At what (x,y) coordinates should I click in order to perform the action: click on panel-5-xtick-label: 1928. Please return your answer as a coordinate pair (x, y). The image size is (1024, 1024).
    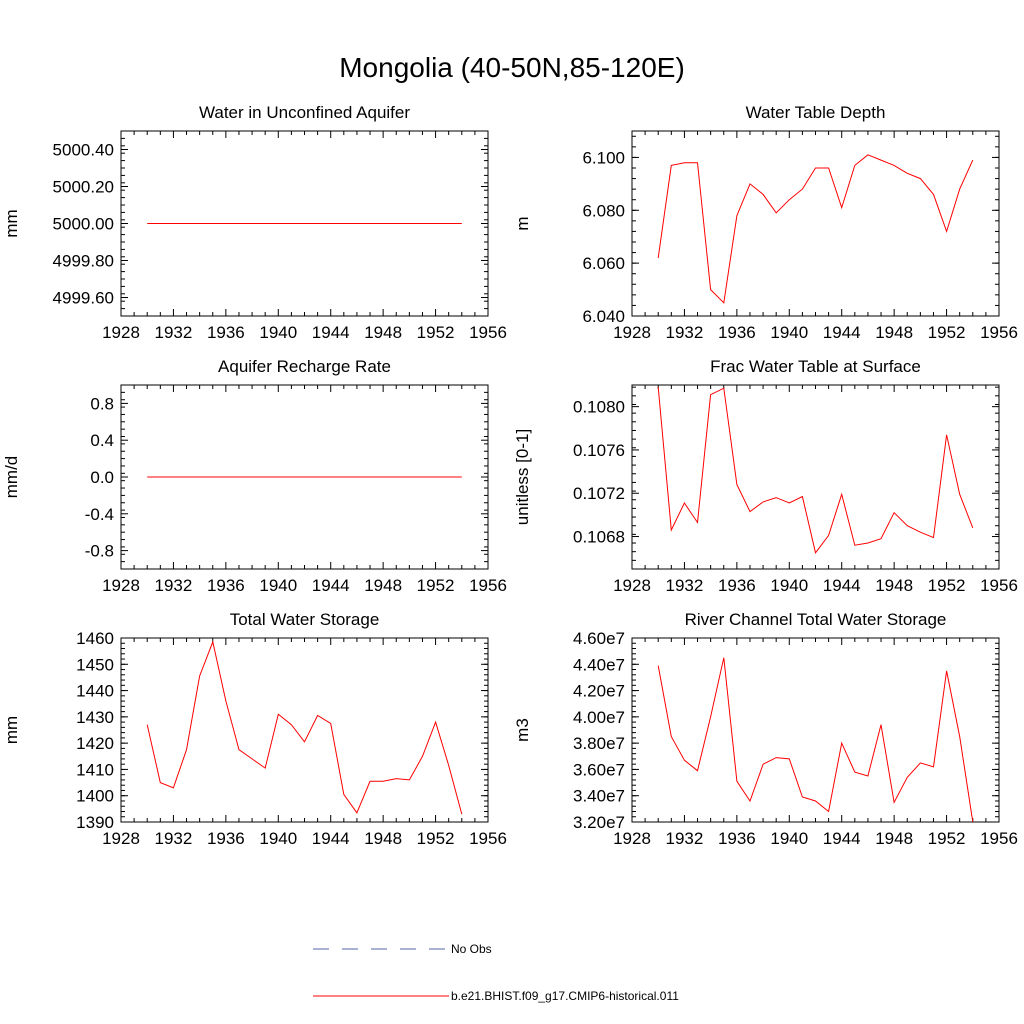
    Looking at the image, I should click on (121, 838).